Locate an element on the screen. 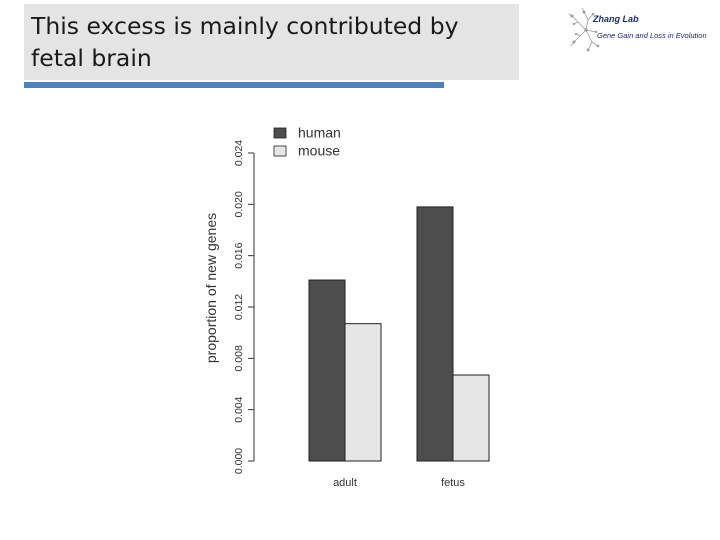 This screenshot has width=720, height=540. legend-label-human: human is located at coordinates (319, 133).